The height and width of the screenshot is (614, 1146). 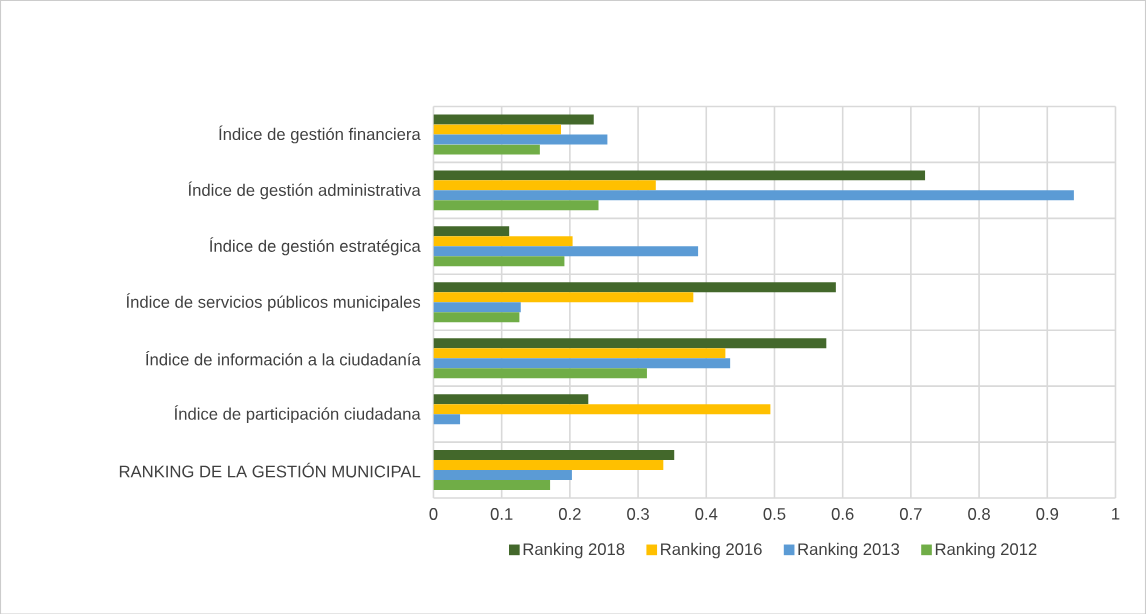 What do you see at coordinates (706, 513) in the screenshot?
I see `x-tick-label: 0.4` at bounding box center [706, 513].